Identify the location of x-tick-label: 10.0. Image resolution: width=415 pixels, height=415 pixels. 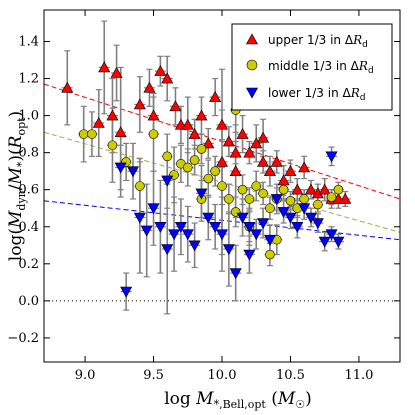
(222, 375).